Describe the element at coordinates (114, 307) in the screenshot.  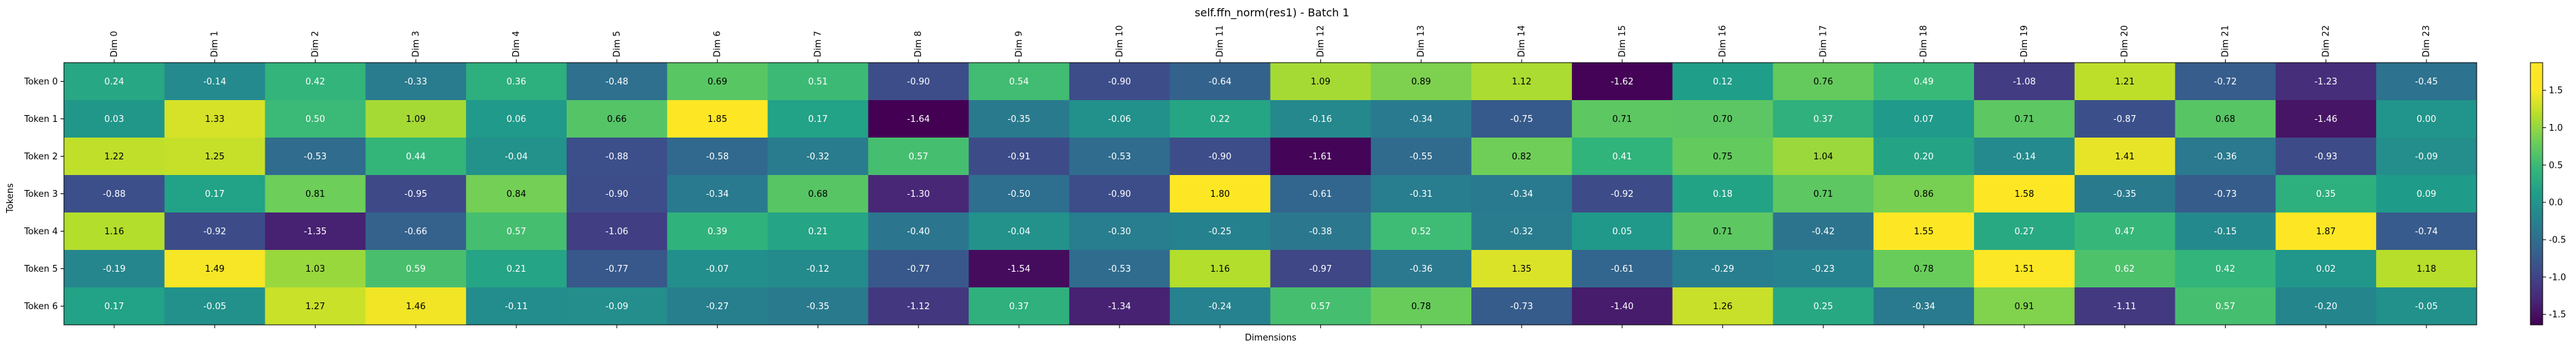
I see `cell-value-label: 0.17` at that location.